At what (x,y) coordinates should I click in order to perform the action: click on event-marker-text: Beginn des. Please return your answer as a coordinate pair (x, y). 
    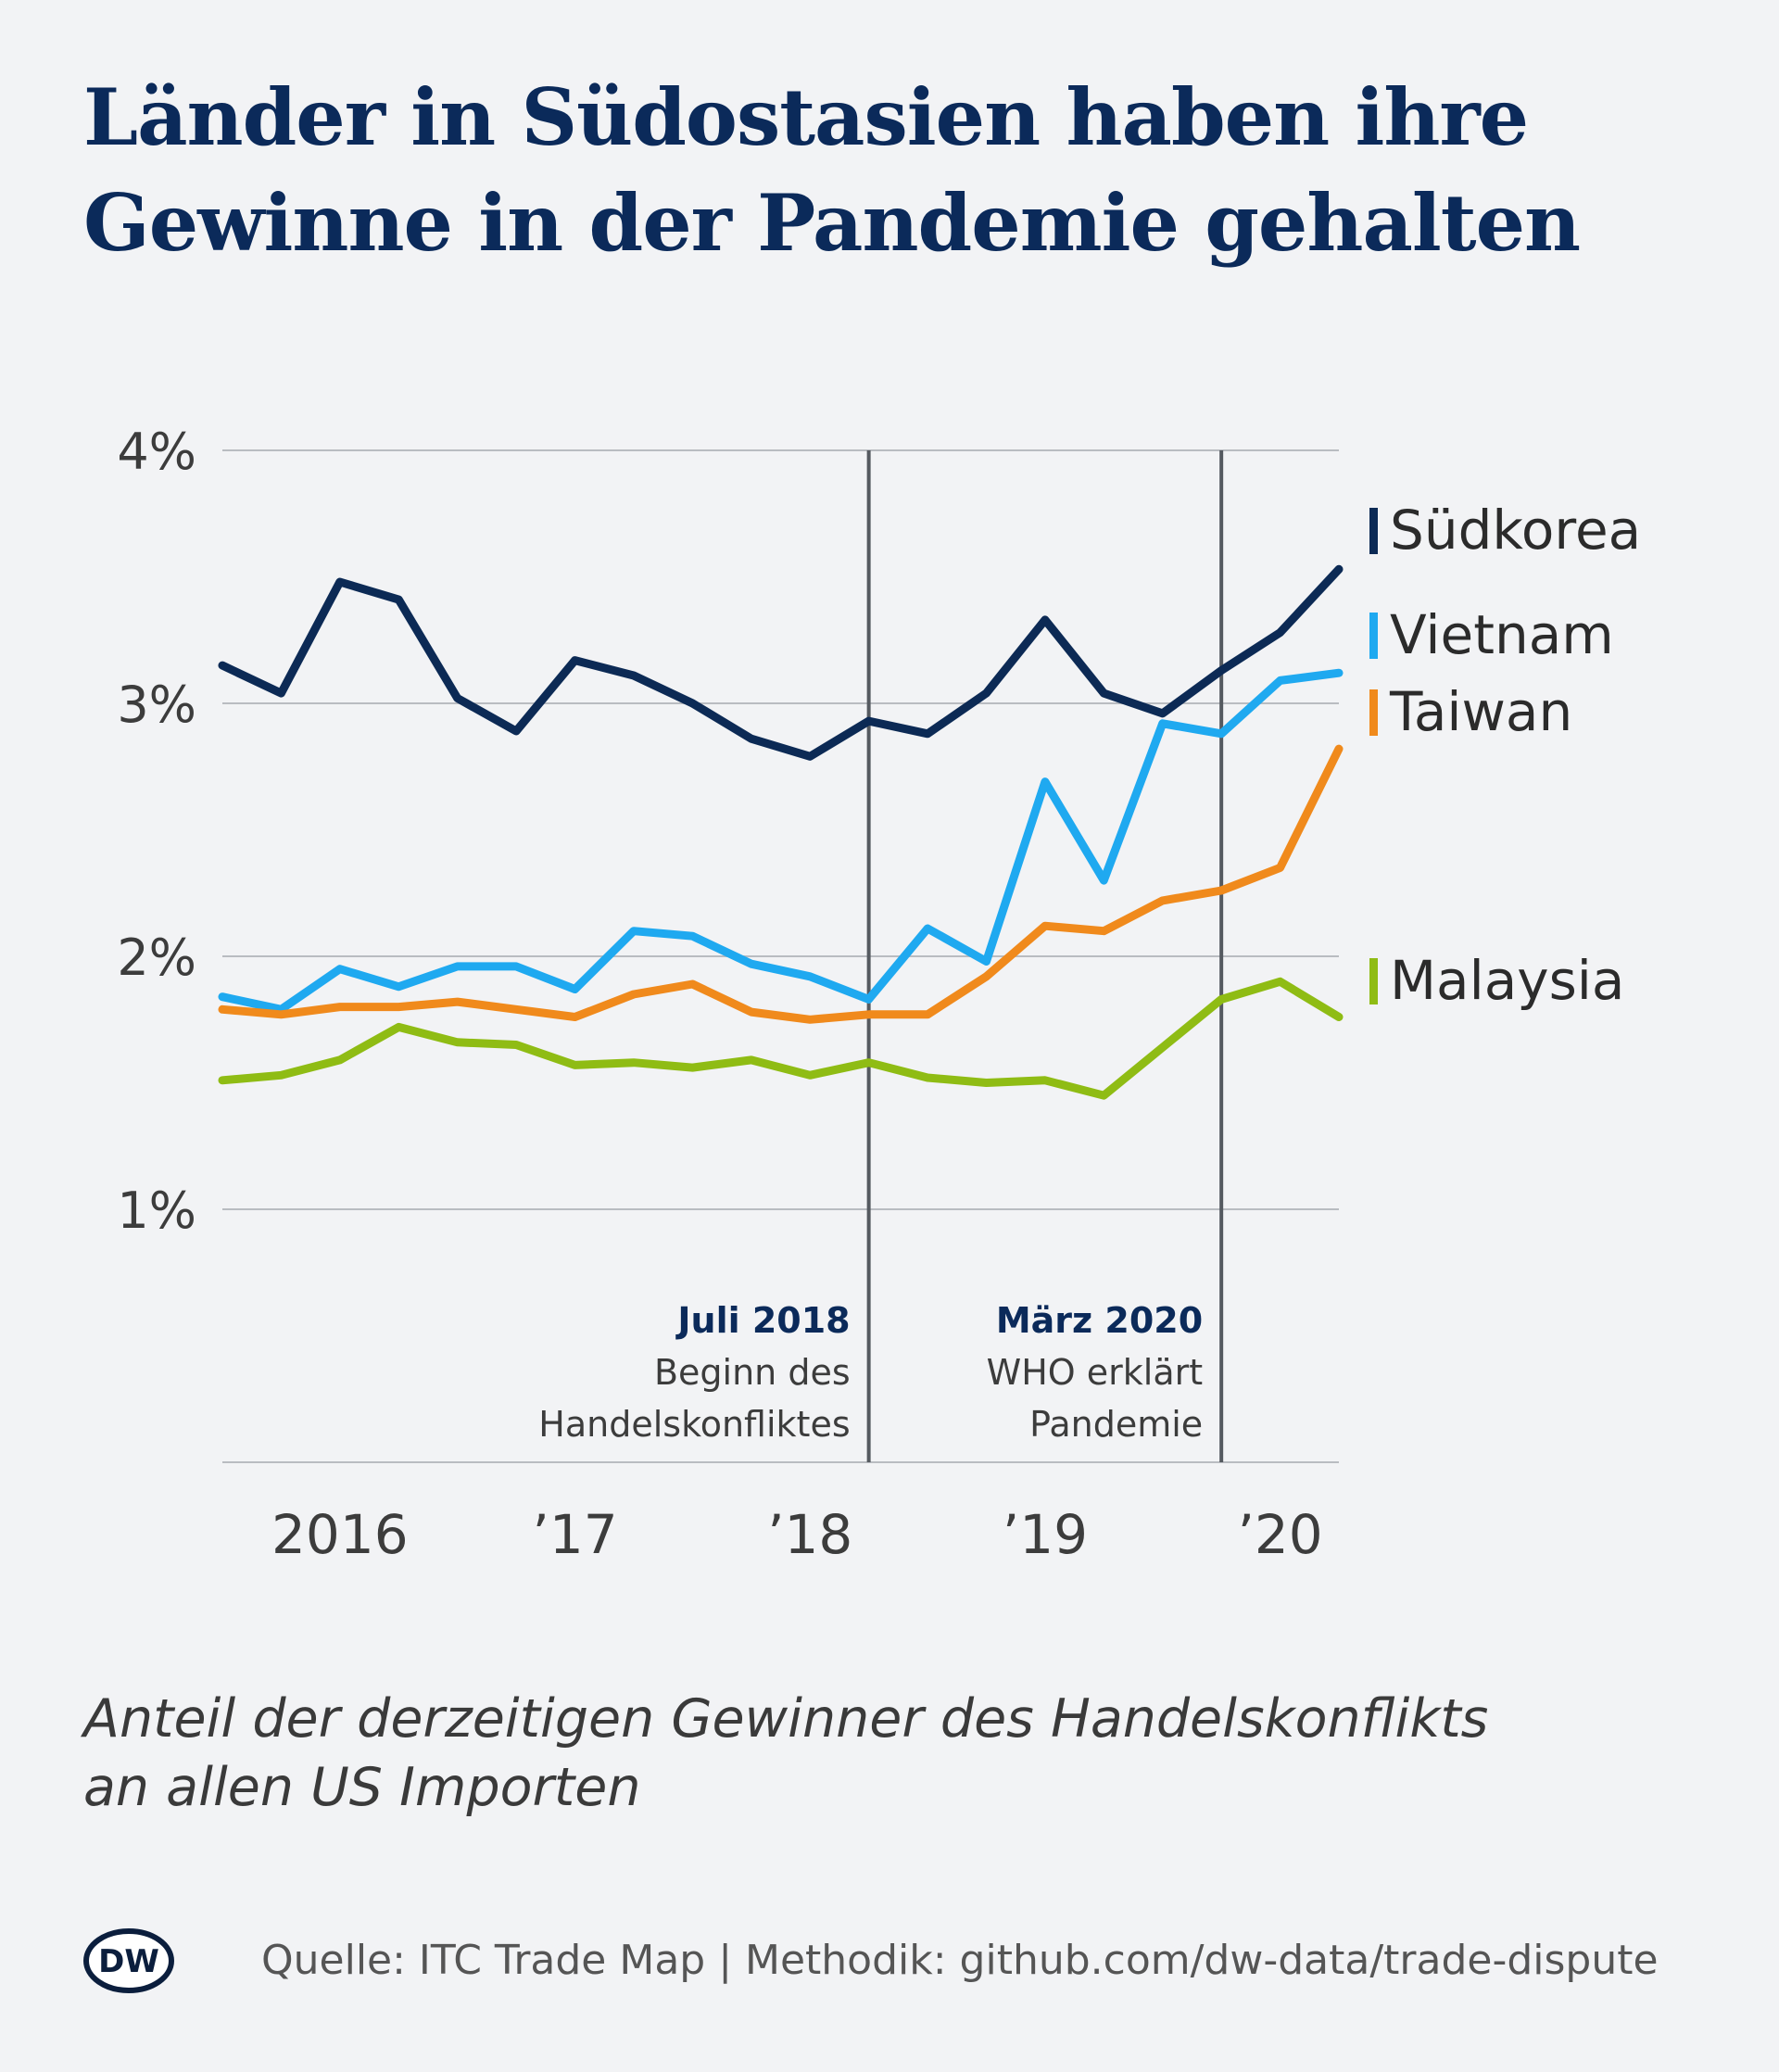
    Looking at the image, I should click on (752, 1372).